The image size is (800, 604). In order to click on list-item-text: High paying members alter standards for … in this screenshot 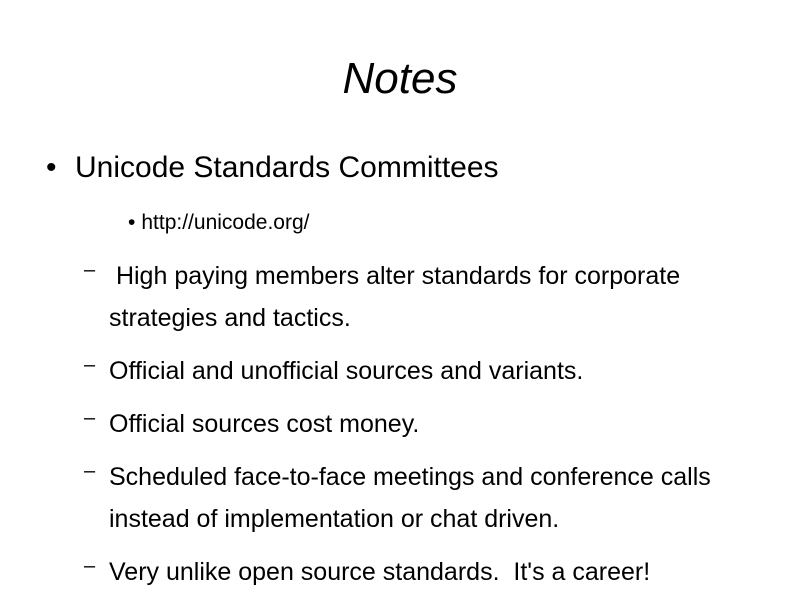, I will do `click(398, 297)`.